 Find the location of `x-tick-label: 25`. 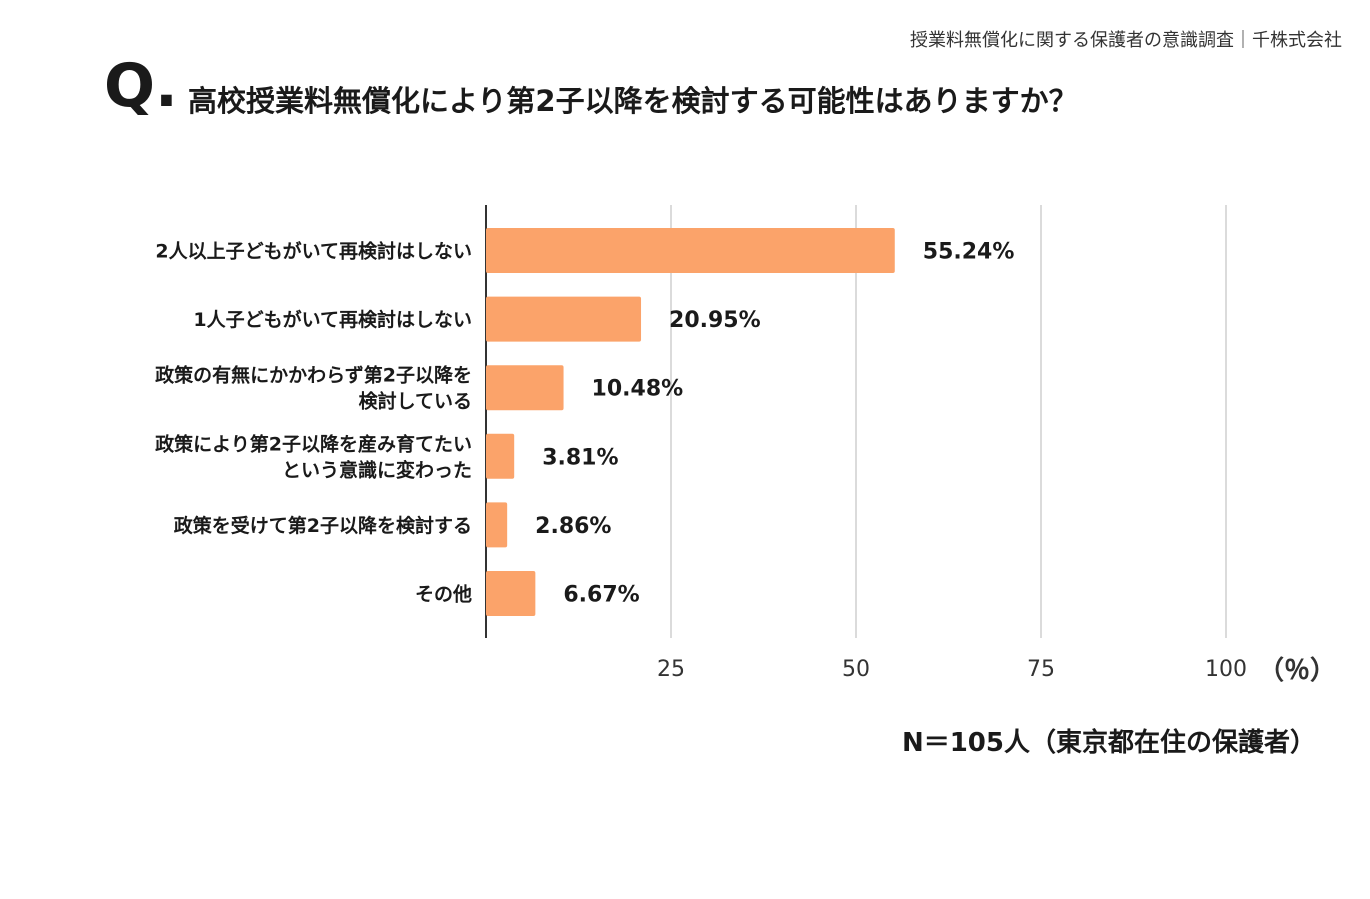

x-tick-label: 25 is located at coordinates (671, 669).